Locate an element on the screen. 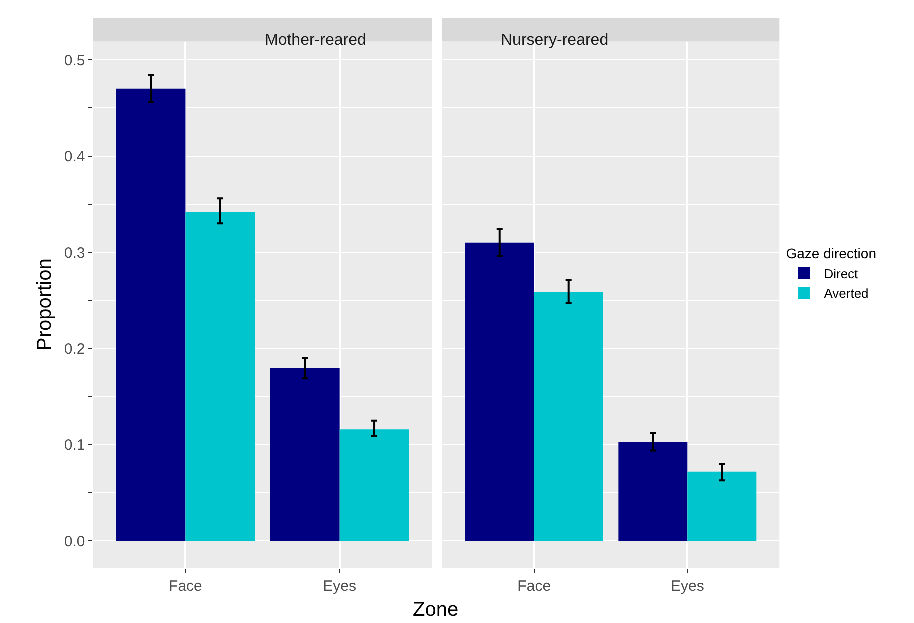  chart-title: Nursery-reared is located at coordinates (555, 40).